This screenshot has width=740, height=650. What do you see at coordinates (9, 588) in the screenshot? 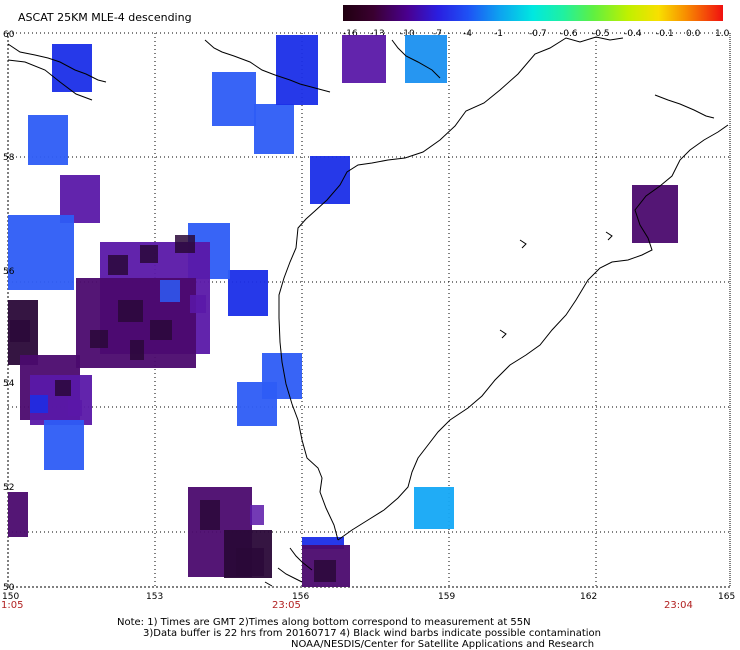
I see `latitude-tick-label: 50` at bounding box center [9, 588].